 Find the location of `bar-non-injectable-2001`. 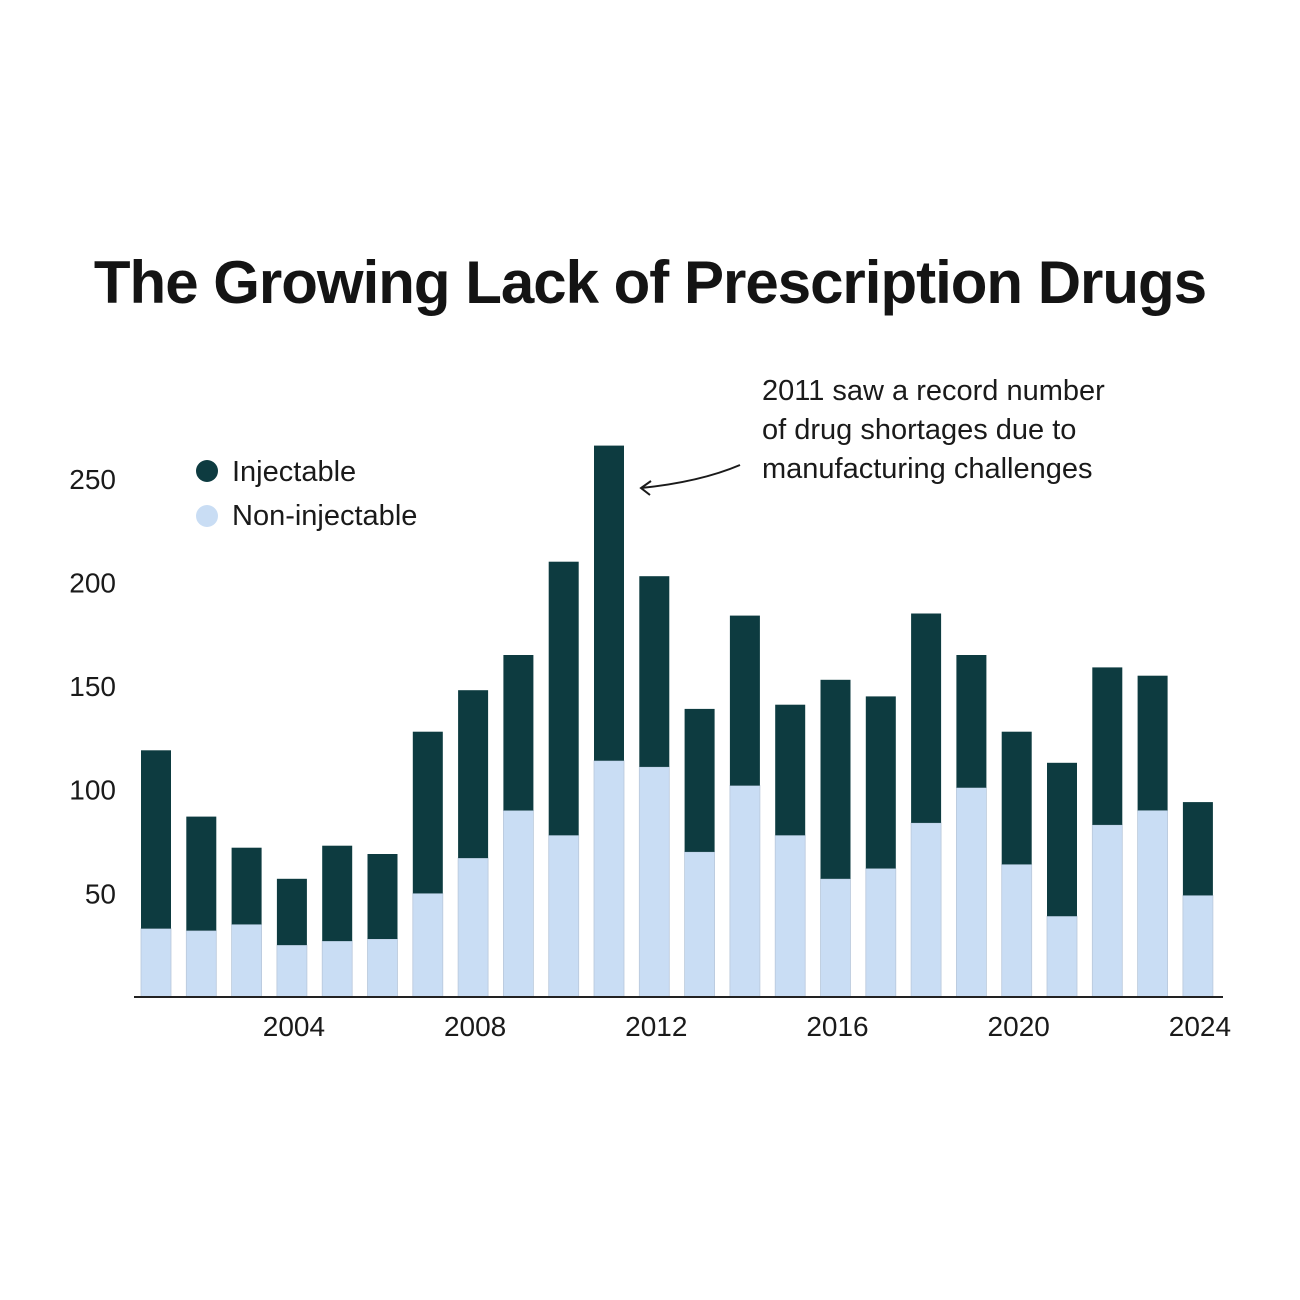

bar-non-injectable-2001 is located at coordinates (156, 963).